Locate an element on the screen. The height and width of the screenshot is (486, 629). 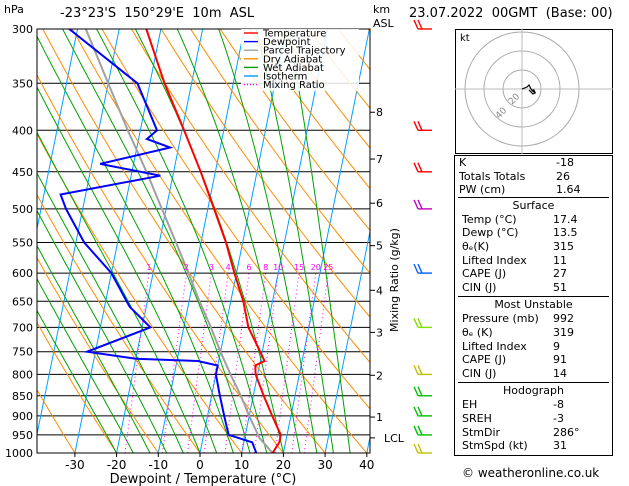
x-tick-label: 0 is located at coordinates (200, 465).